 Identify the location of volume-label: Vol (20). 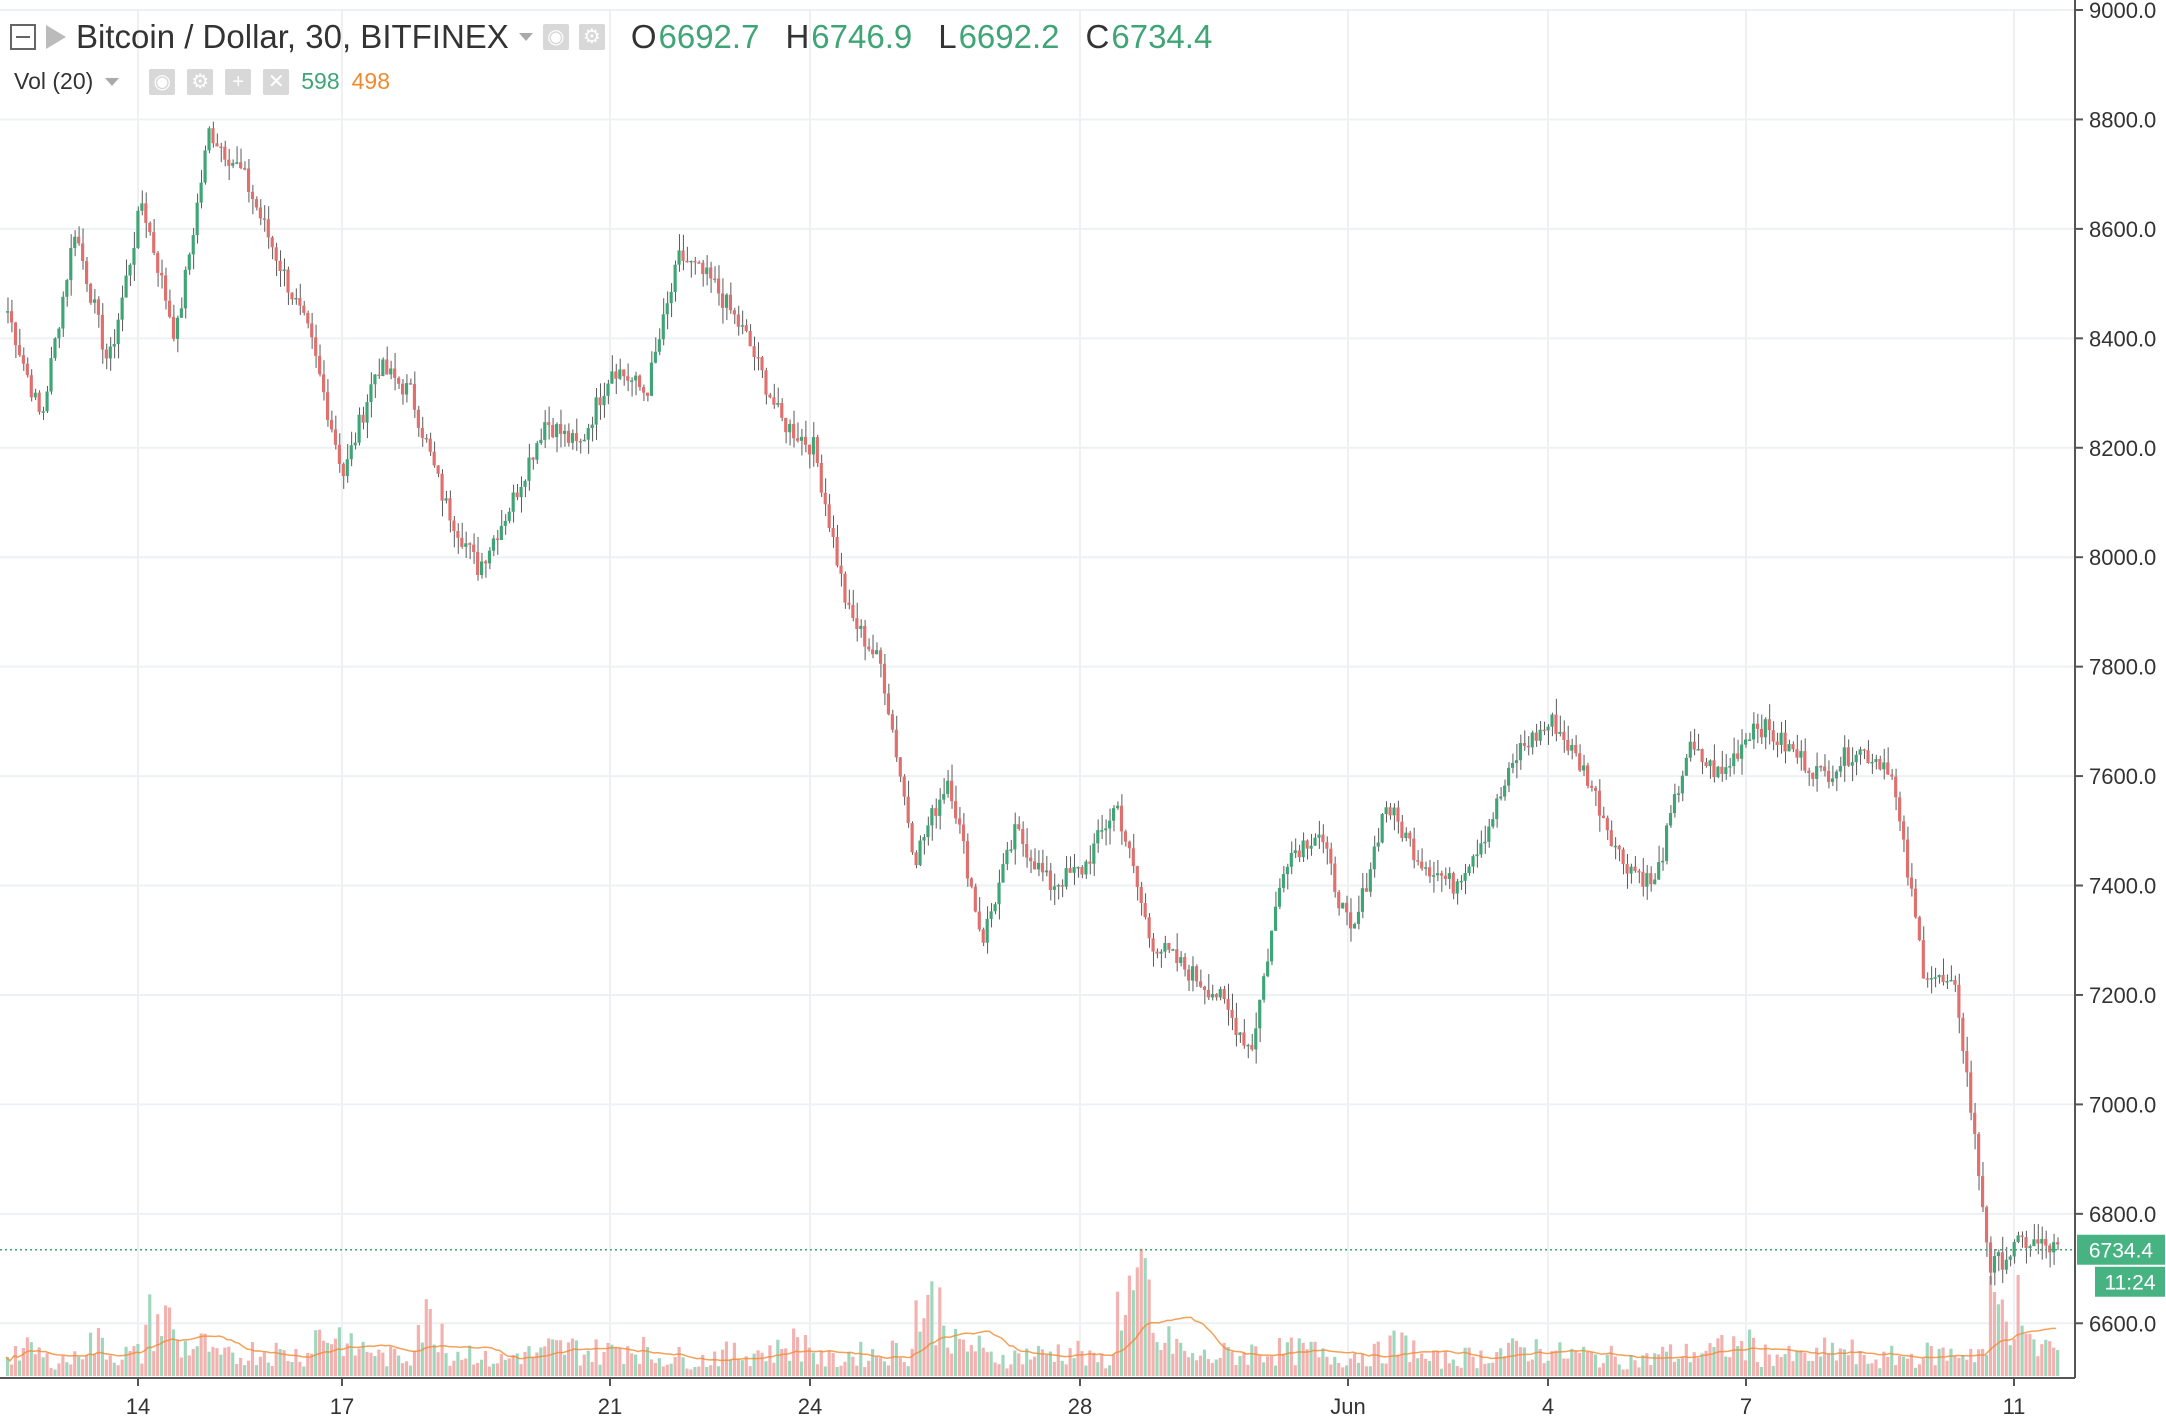
(54, 81).